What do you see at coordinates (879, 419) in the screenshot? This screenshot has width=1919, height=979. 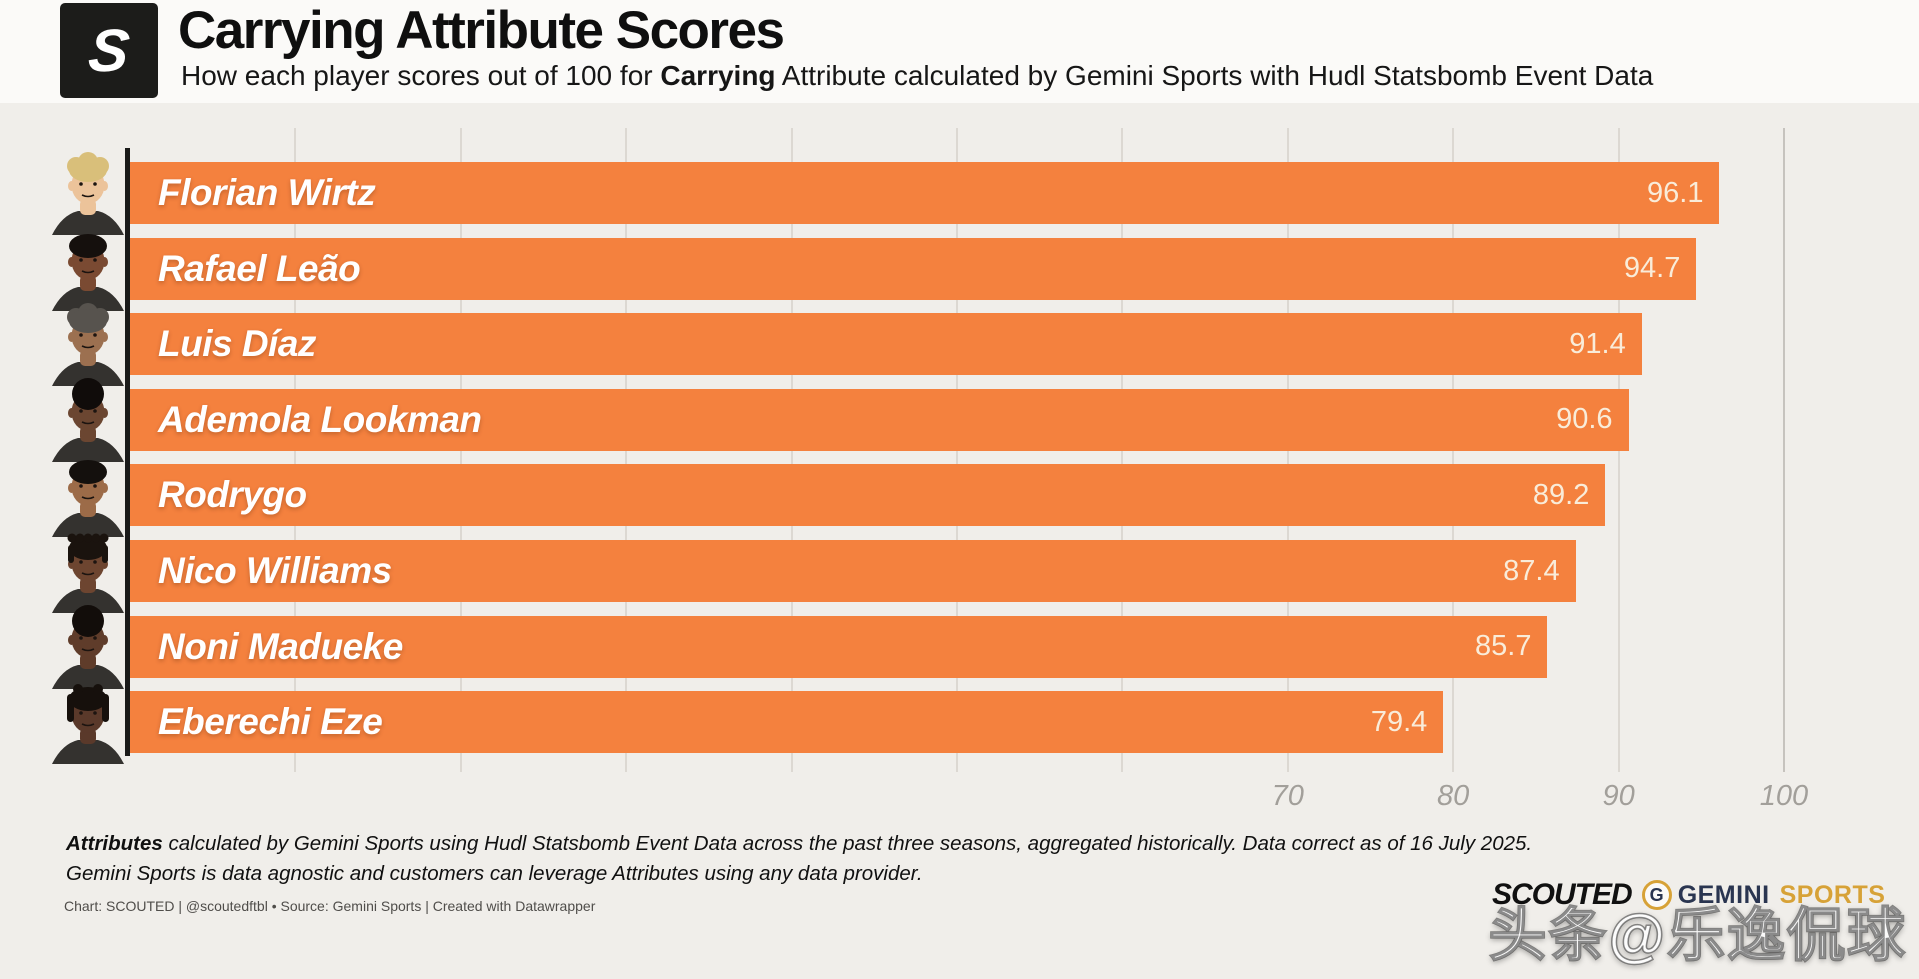 I see `score-bar: Ademola Lookman 90.6` at bounding box center [879, 419].